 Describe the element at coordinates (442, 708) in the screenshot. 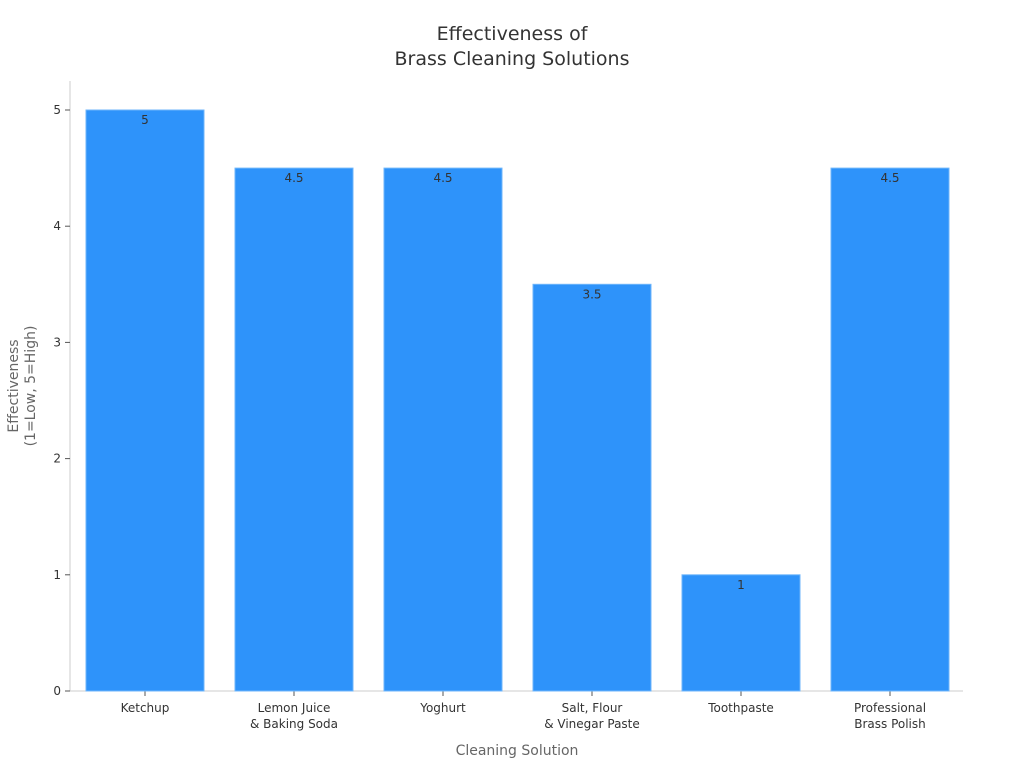

I see `x-tick-label: Yoghurt` at that location.